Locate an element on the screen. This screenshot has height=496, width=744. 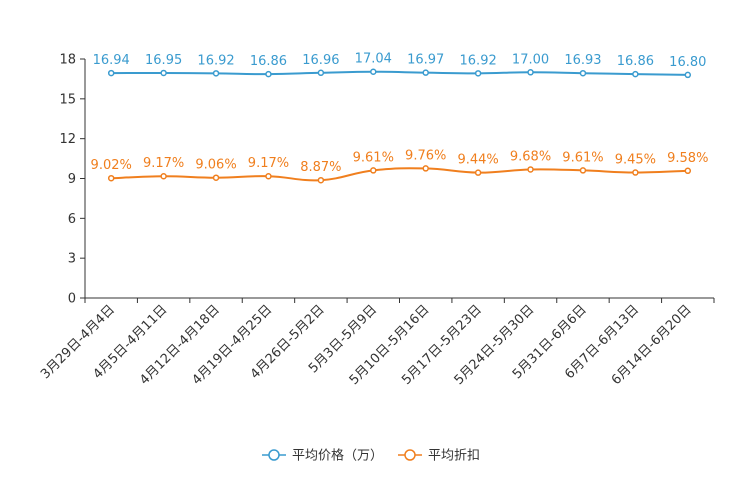
data-label: 9.02% is located at coordinates (111, 165).